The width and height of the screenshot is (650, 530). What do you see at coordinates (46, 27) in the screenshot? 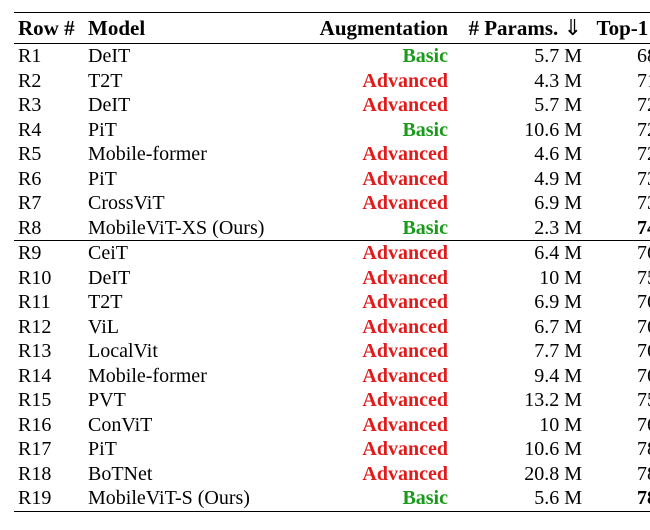
I see `header-row-number: Row #` at bounding box center [46, 27].